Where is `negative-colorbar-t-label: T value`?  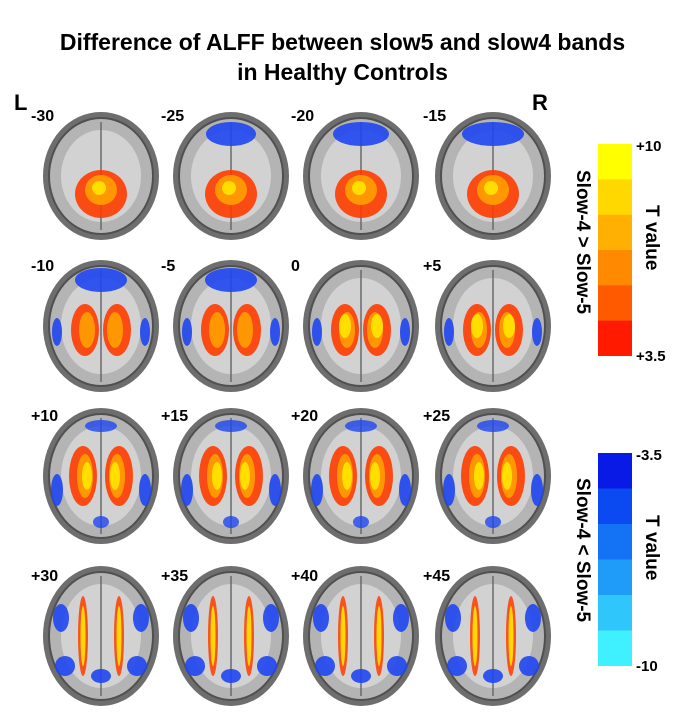
negative-colorbar-t-label: T value is located at coordinates (651, 548).